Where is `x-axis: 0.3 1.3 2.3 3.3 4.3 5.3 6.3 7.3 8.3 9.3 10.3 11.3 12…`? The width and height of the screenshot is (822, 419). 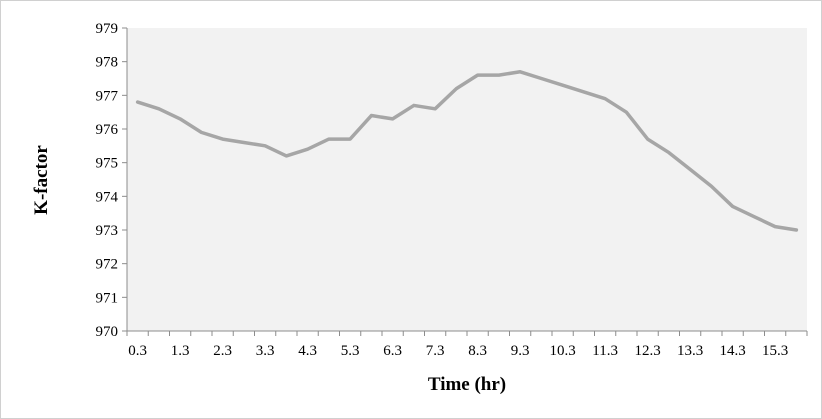 x-axis: 0.3 1.3 2.3 3.3 4.3 5.3 6.3 7.3 8.3 9.3 10.3 11.3 12… is located at coordinates (467, 345).